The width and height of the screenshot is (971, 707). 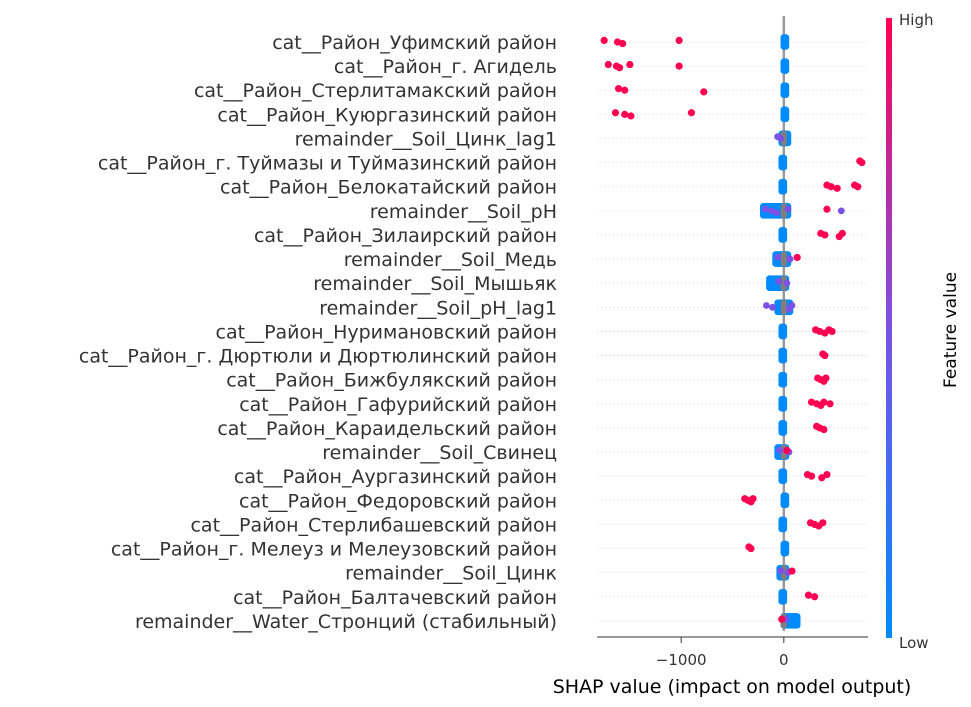 I want to click on feature-label: remainder__Soil_Свинец, so click(x=439, y=453).